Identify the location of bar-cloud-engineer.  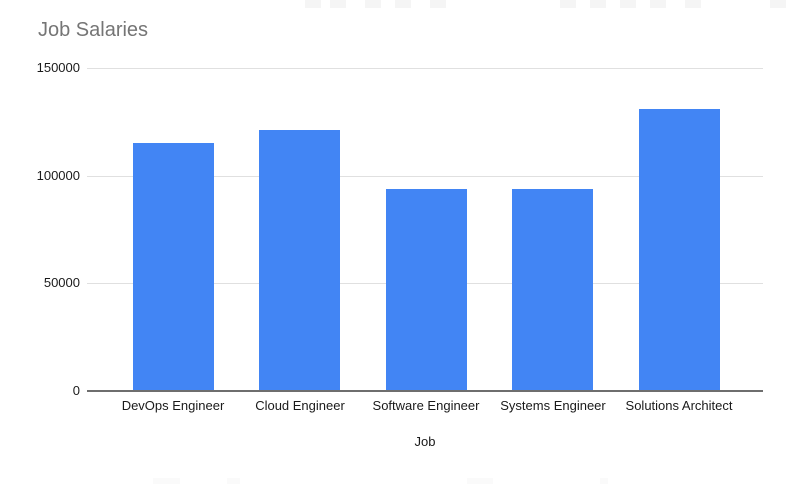
(299, 260).